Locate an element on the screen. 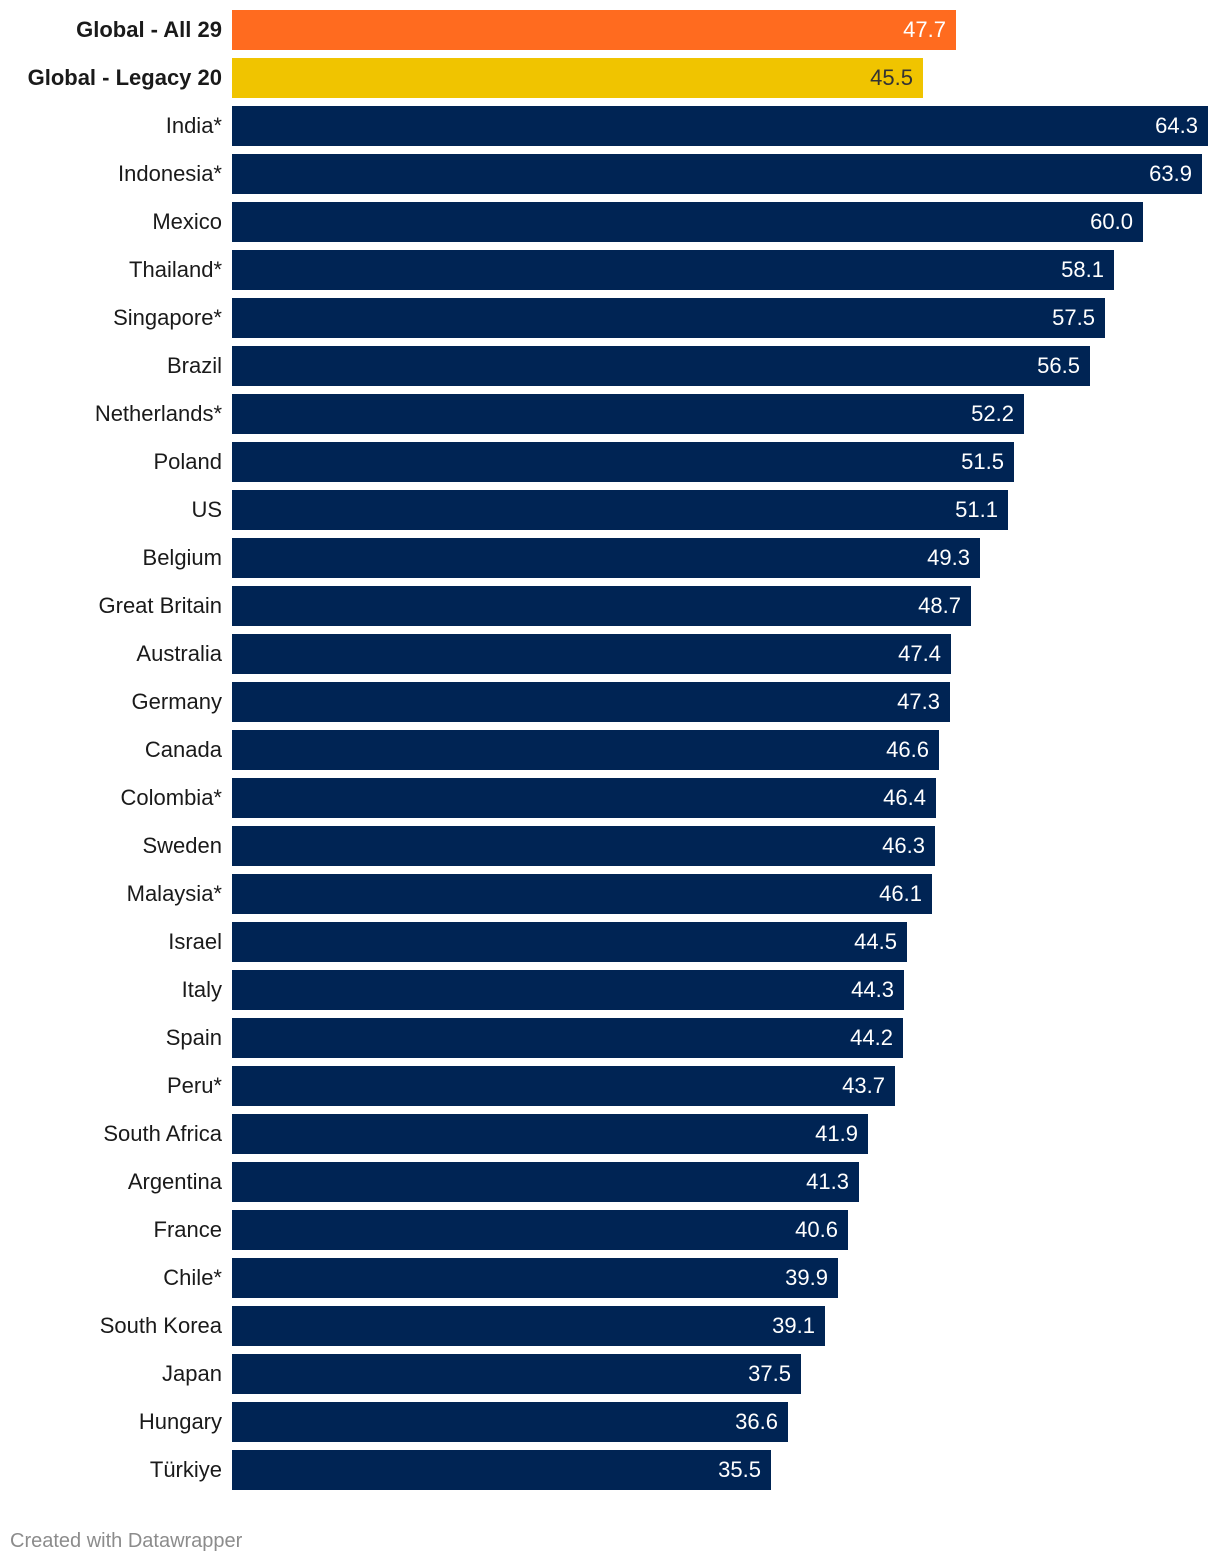 The width and height of the screenshot is (1220, 1566). category-label: Netherlands* is located at coordinates (158, 413).